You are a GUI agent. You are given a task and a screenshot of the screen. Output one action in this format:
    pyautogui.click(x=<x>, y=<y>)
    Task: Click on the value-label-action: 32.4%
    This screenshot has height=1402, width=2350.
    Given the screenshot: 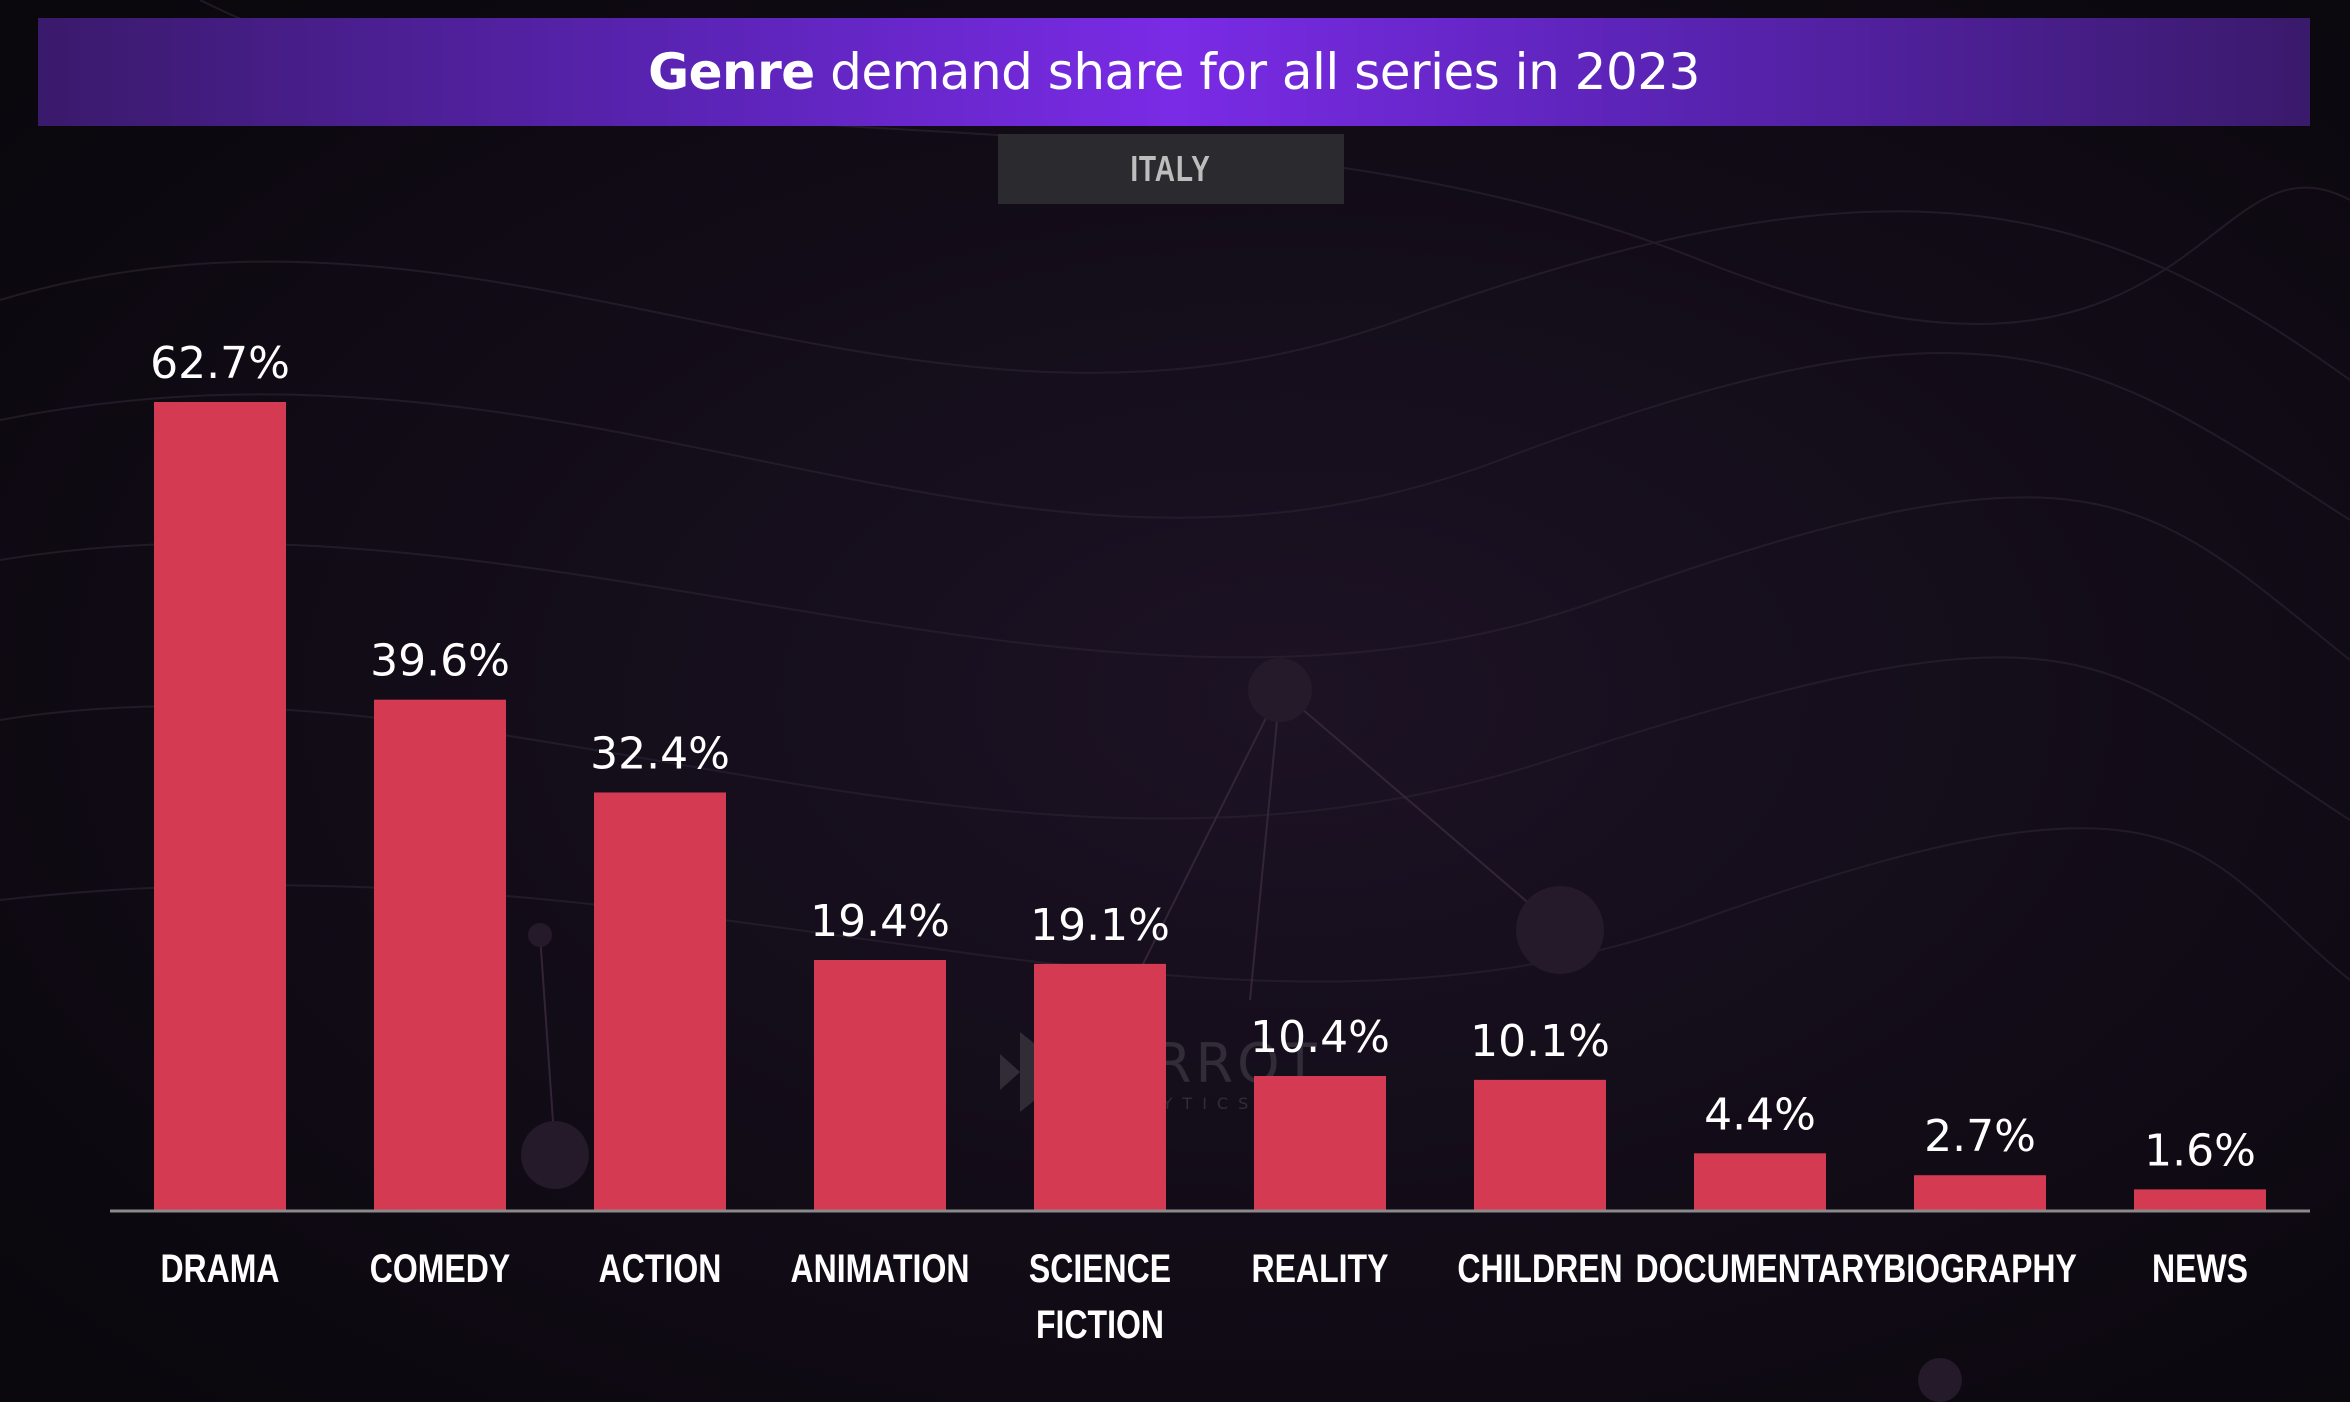 What is the action you would take?
    pyautogui.click(x=660, y=753)
    